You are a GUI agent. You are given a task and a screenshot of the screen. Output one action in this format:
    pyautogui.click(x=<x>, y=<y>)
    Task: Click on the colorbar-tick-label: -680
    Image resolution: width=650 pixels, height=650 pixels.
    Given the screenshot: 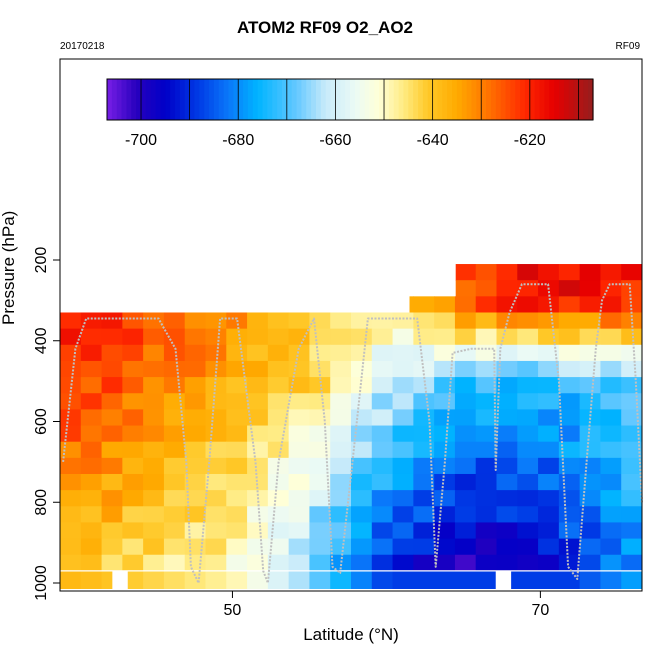 What is the action you would take?
    pyautogui.click(x=238, y=140)
    